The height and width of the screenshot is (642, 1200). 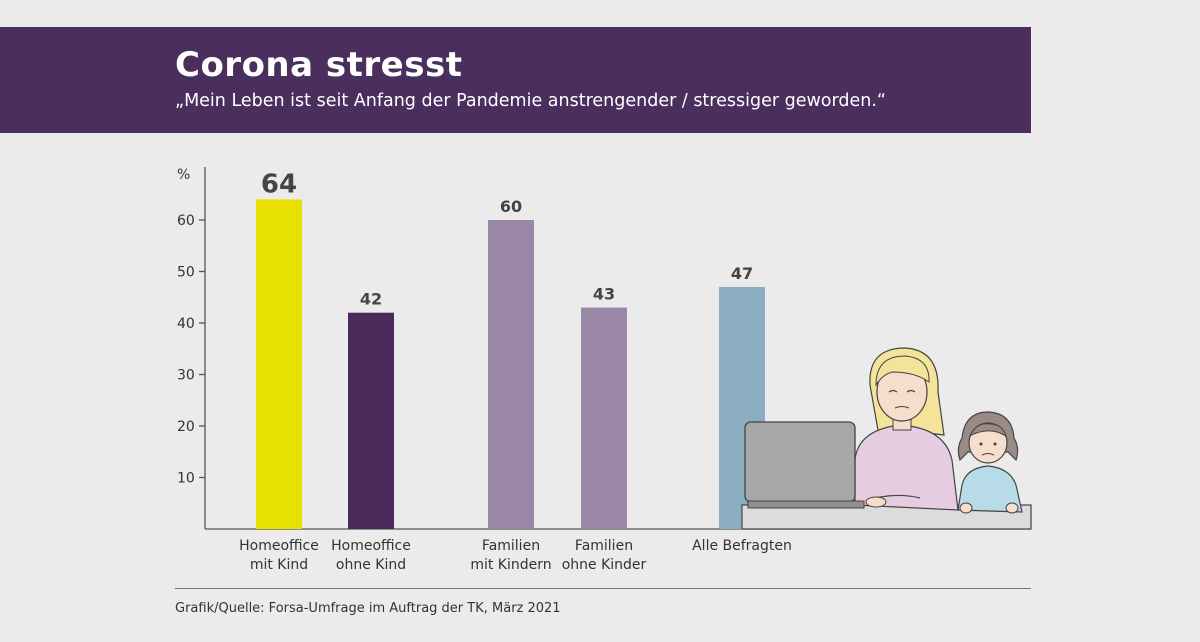 I want to click on y-tick-label: 60, so click(x=186, y=221).